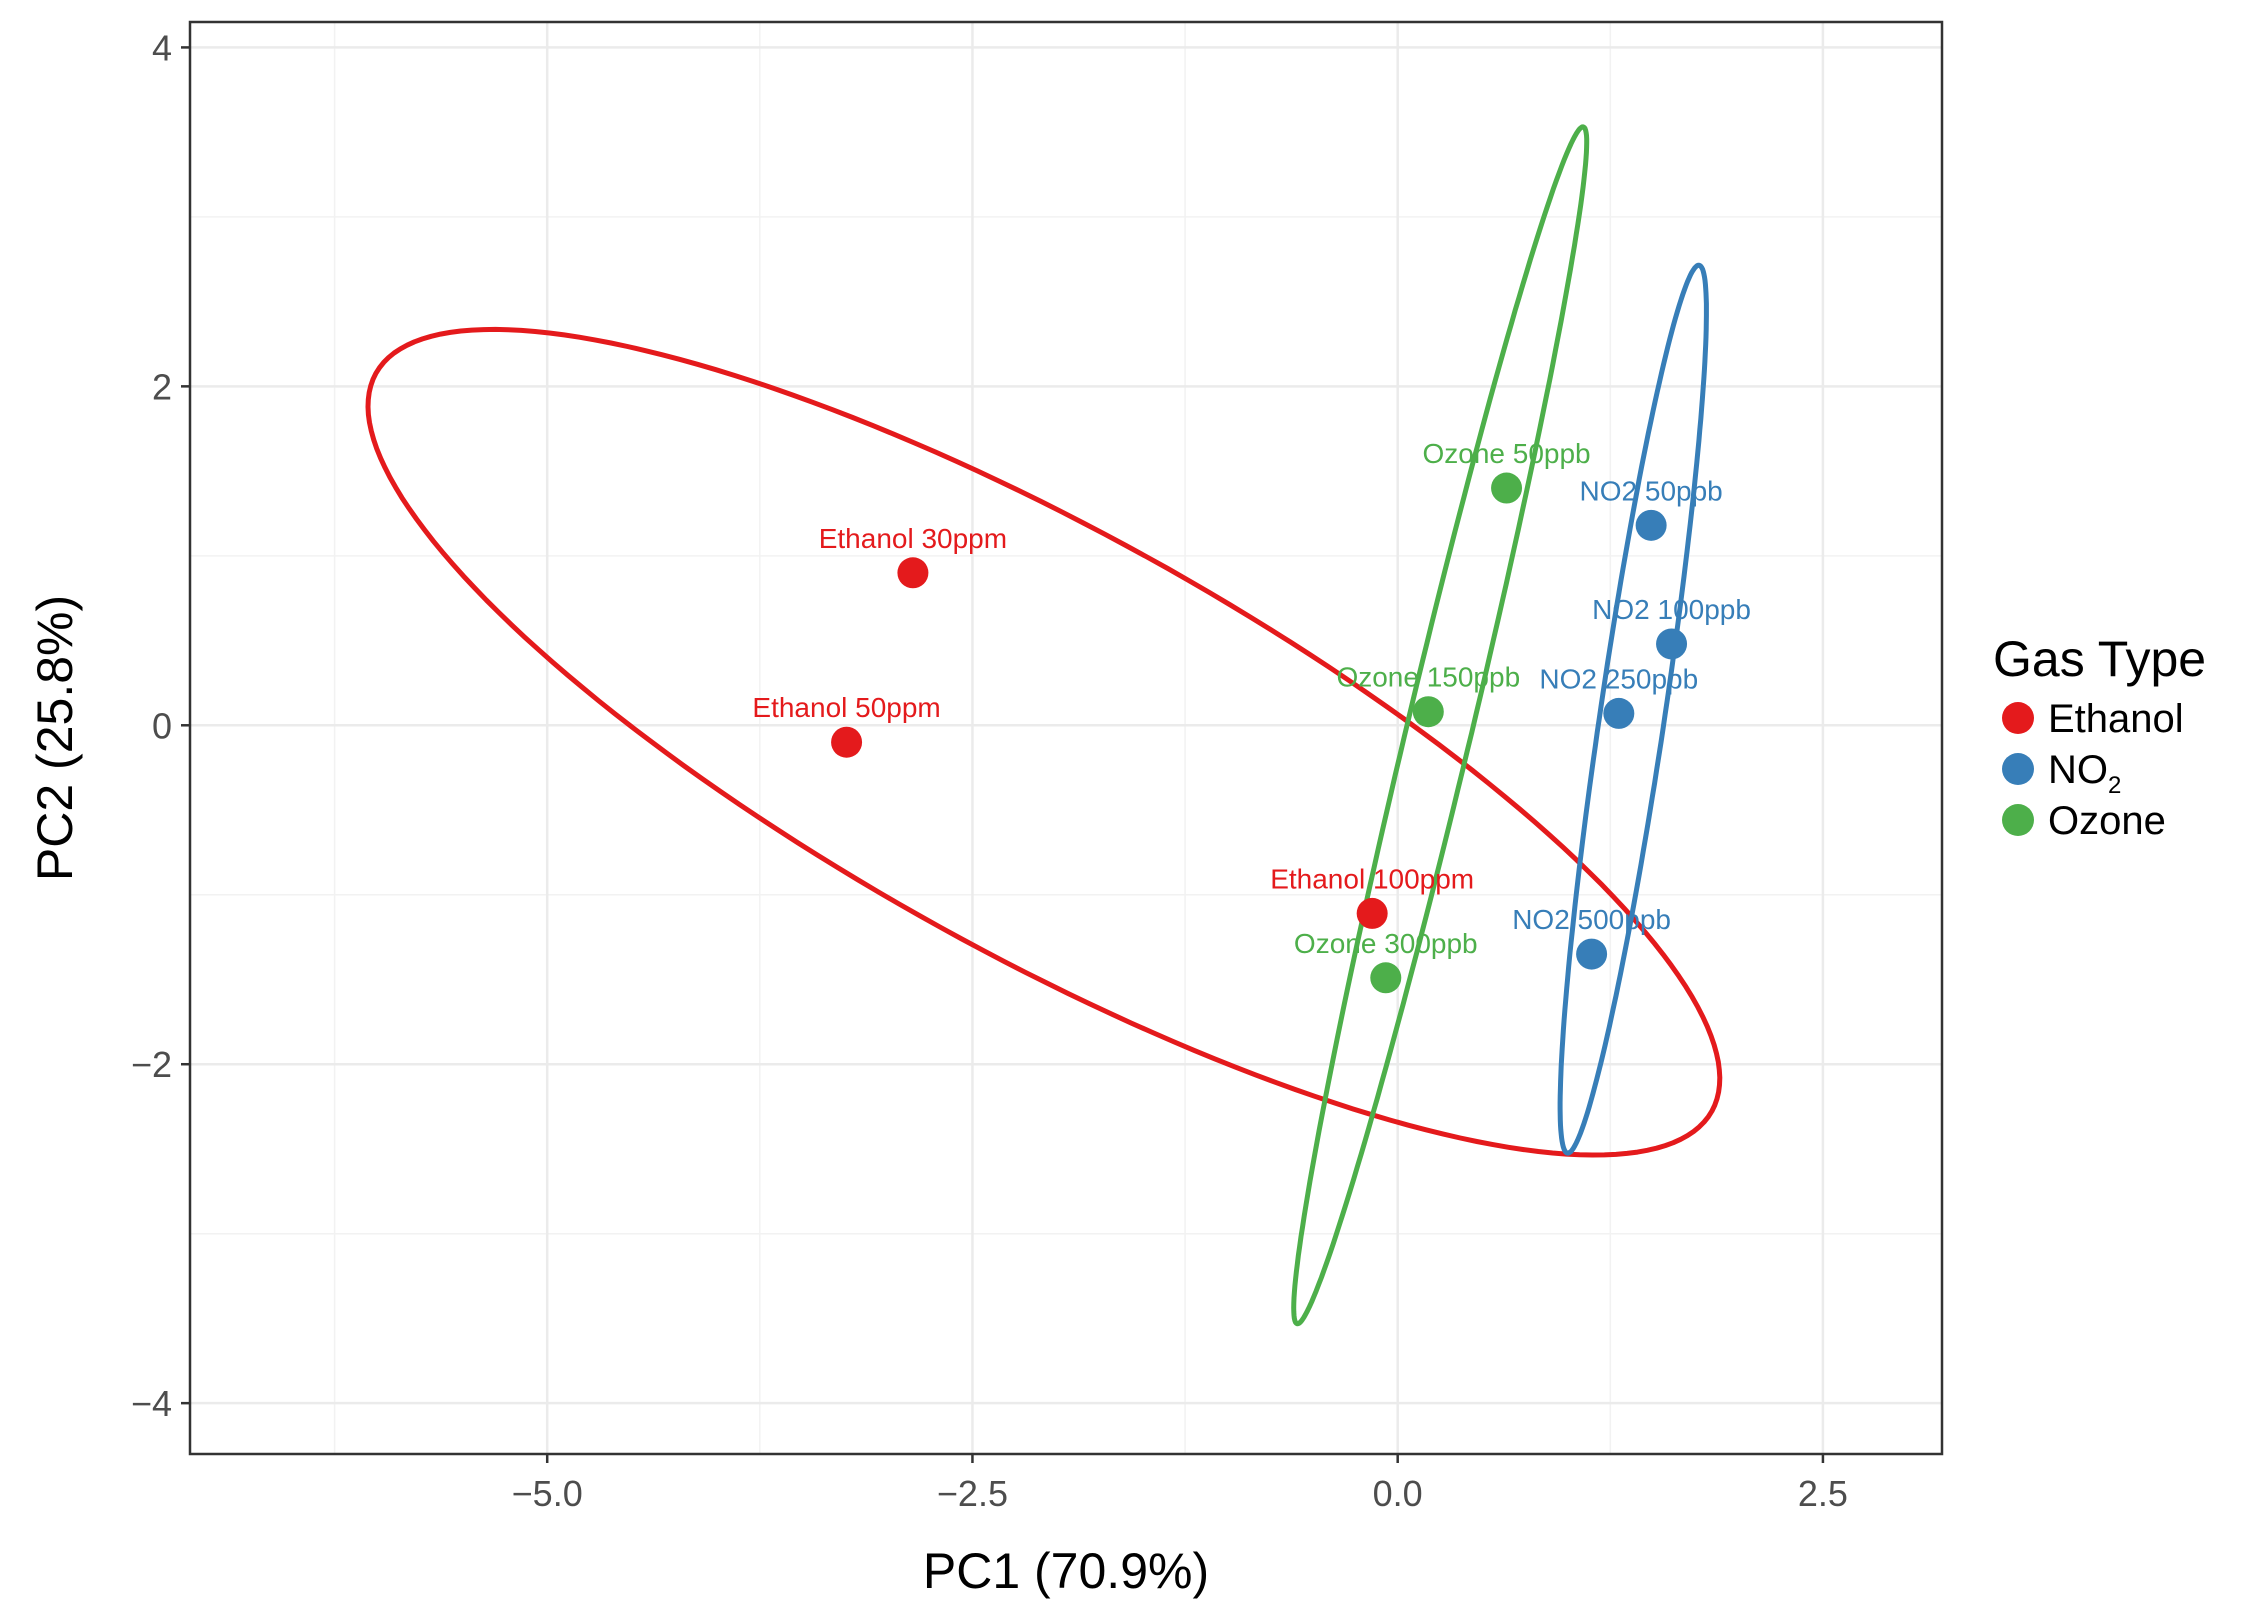 The height and width of the screenshot is (1620, 2256). Describe the element at coordinates (1592, 954) in the screenshot. I see `no2-500ppb-point` at that location.